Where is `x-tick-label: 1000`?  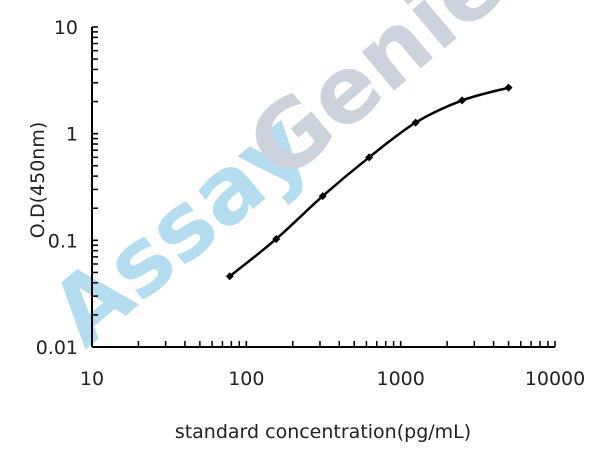
x-tick-label: 1000 is located at coordinates (400, 379).